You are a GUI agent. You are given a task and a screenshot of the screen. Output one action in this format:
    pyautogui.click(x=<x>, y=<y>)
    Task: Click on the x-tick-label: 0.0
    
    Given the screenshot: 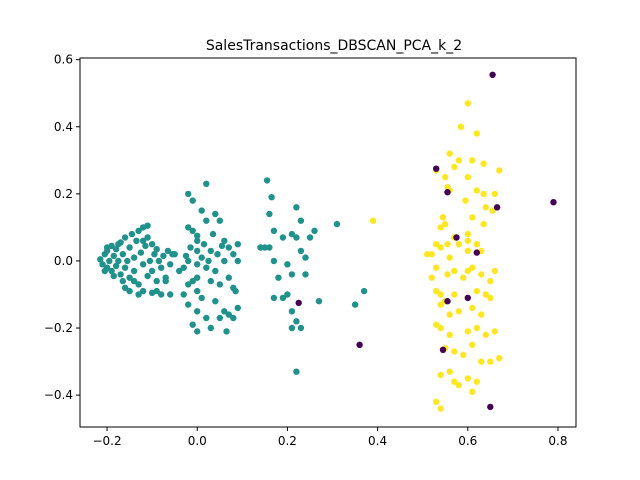 What is the action you would take?
    pyautogui.click(x=197, y=441)
    